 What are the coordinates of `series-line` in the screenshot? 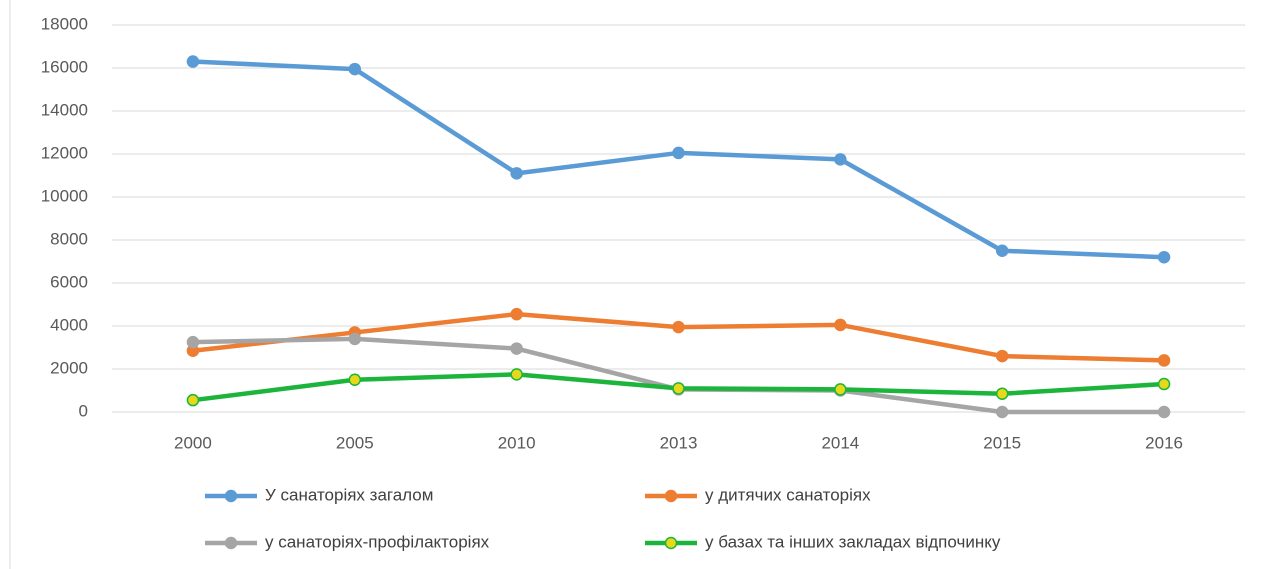 It's located at (678, 375).